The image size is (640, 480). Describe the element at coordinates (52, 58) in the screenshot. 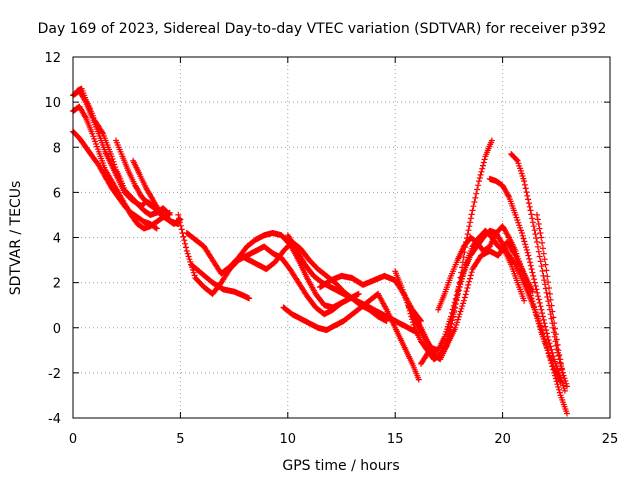

I see `y-tick-label: 12` at that location.